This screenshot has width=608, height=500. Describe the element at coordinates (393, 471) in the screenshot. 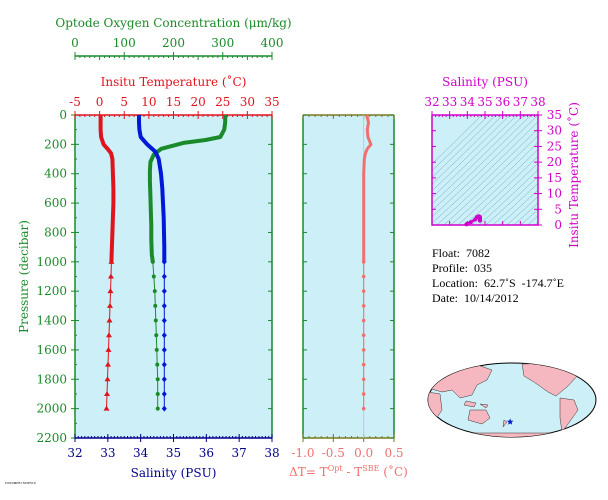

I see `dt-axis-text: (˚C)` at that location.